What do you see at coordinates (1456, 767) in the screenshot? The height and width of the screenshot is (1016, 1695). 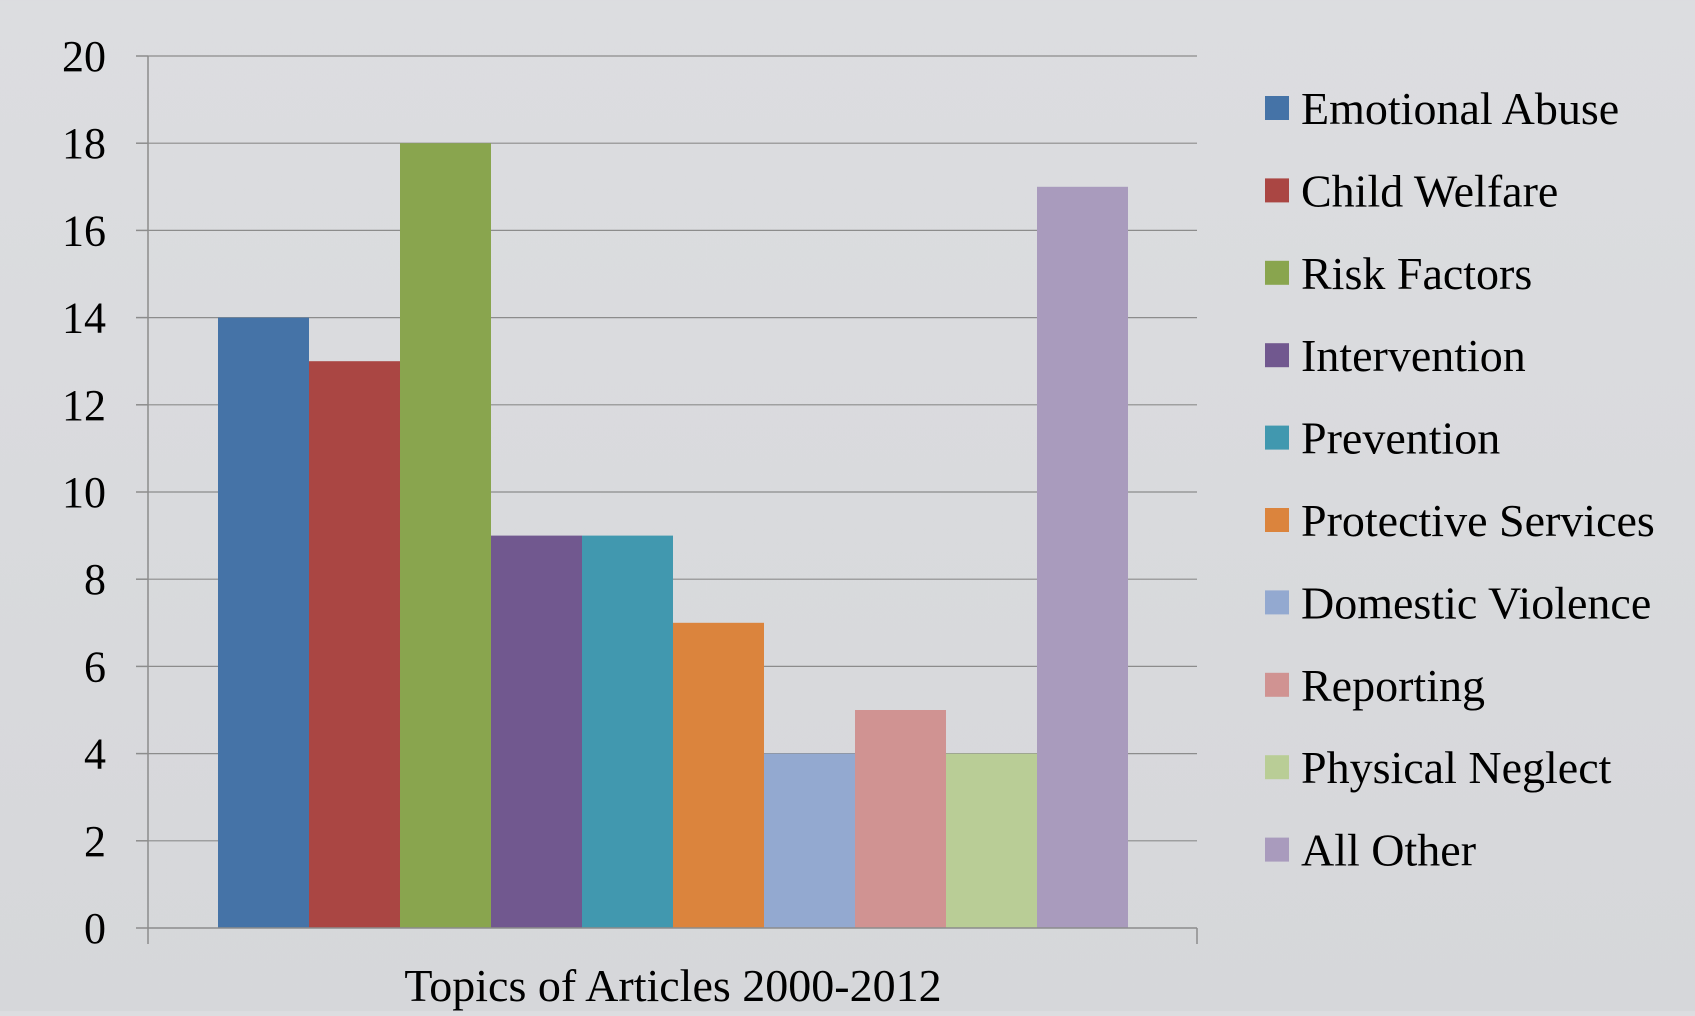 I see `legend-label: Physical Neglect` at bounding box center [1456, 767].